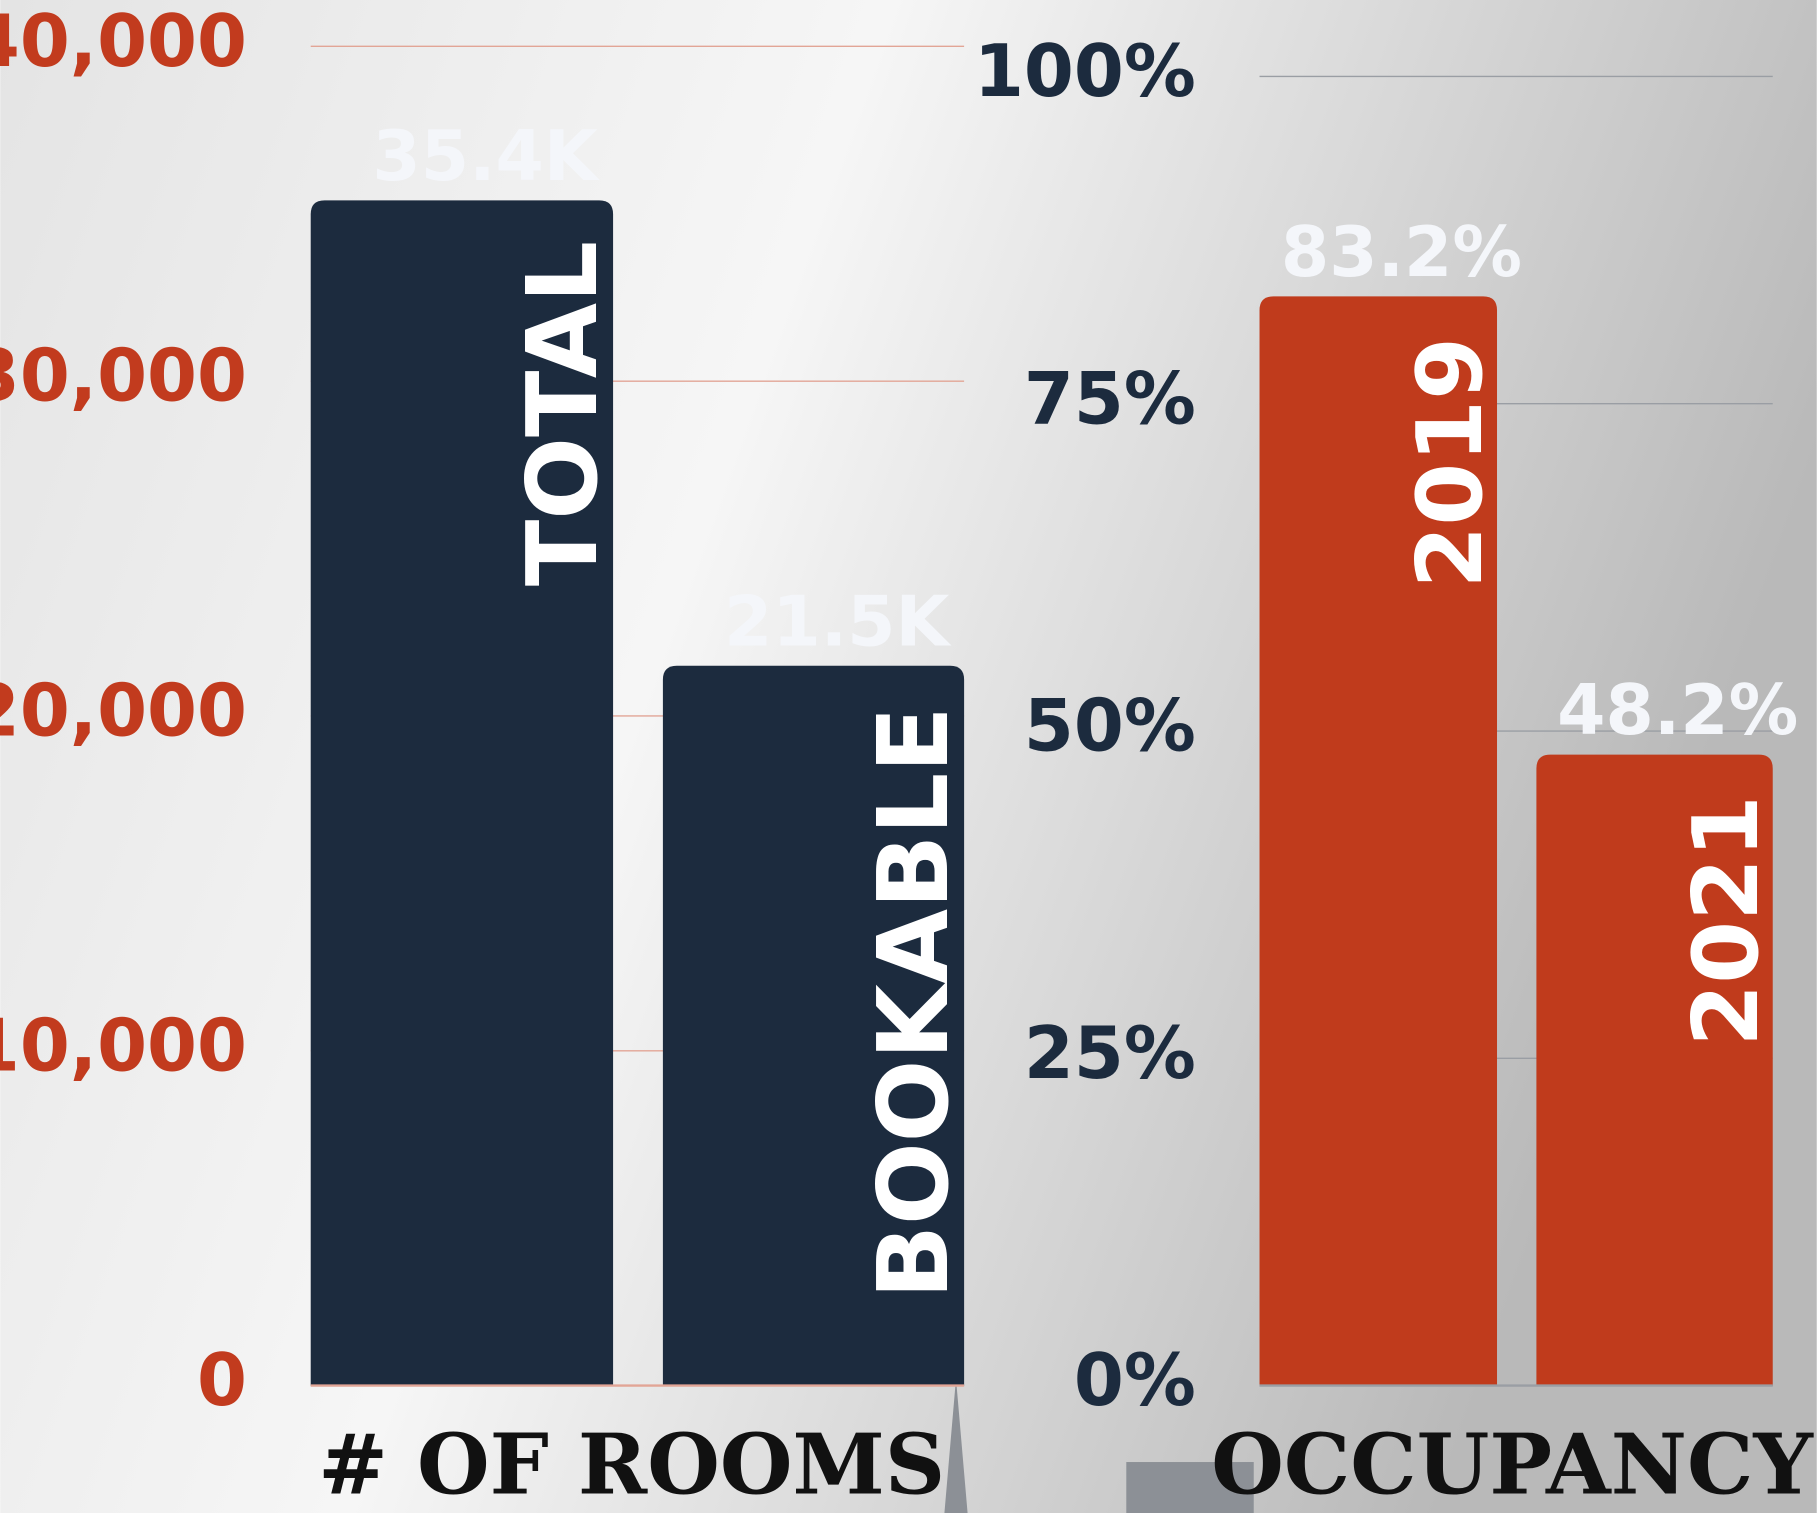 This screenshot has width=1817, height=1513. What do you see at coordinates (1726, 921) in the screenshot?
I see `category-label: 2021` at bounding box center [1726, 921].